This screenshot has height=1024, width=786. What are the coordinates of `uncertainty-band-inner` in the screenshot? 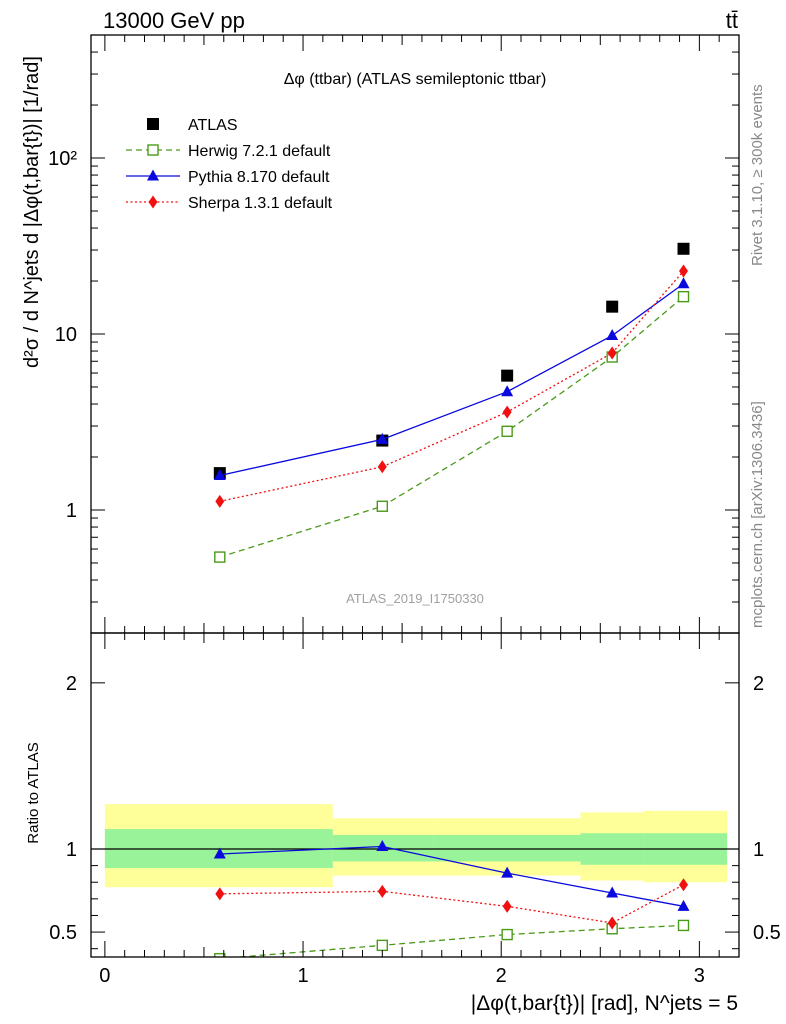 It's located at (507, 848).